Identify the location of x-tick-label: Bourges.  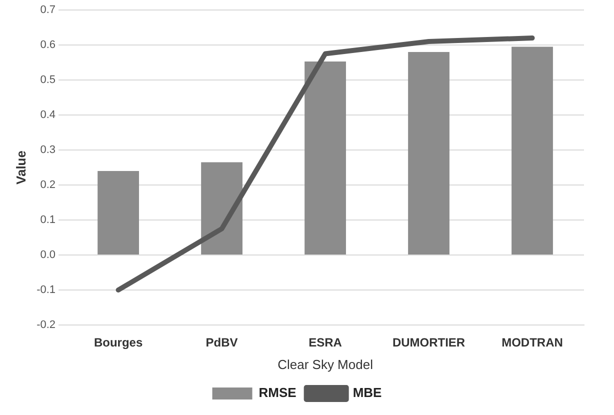
(118, 343).